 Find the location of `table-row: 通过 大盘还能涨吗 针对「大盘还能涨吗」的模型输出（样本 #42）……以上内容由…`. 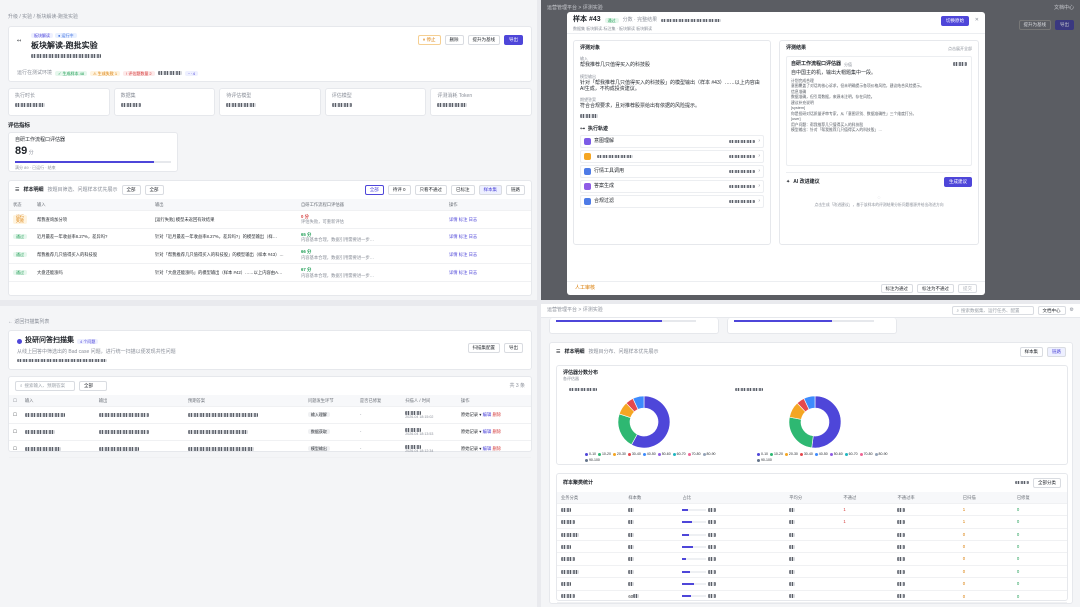

table-row: 通过 大盘还能涨吗 针对「大盘还能涨吗」的模型输出（样本 #42）……以上内容由… is located at coordinates (270, 272).